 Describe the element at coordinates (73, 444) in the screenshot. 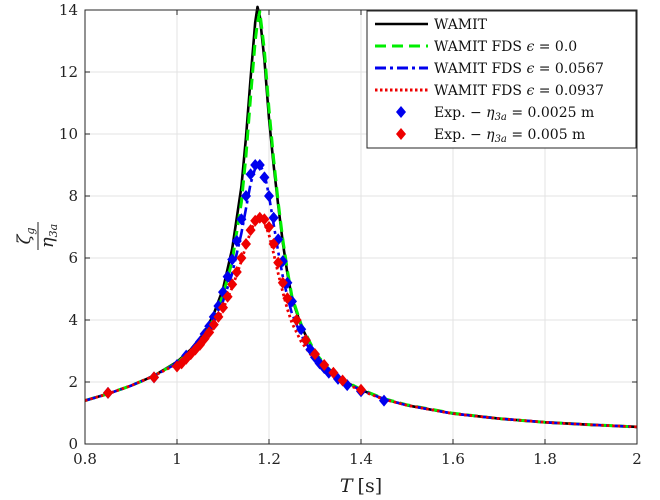

I see `y-tick-label: 0` at that location.